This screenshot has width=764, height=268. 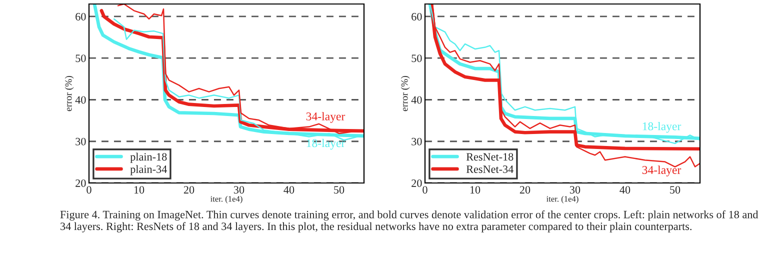 What do you see at coordinates (148, 157) in the screenshot?
I see `legend-label: plain-18` at bounding box center [148, 157].